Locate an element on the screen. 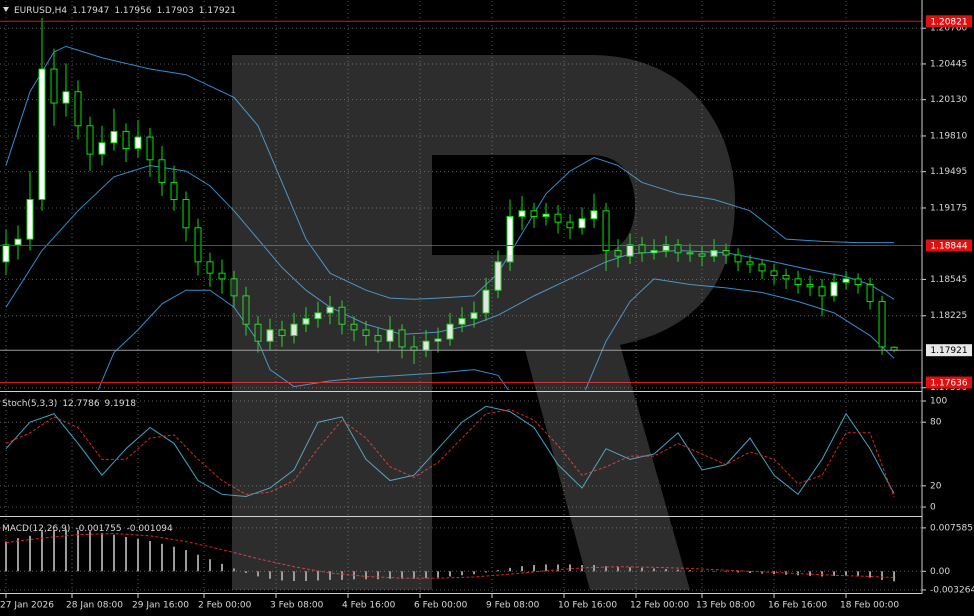 The width and height of the screenshot is (974, 616). pane-value: 1.17956 is located at coordinates (132, 11).